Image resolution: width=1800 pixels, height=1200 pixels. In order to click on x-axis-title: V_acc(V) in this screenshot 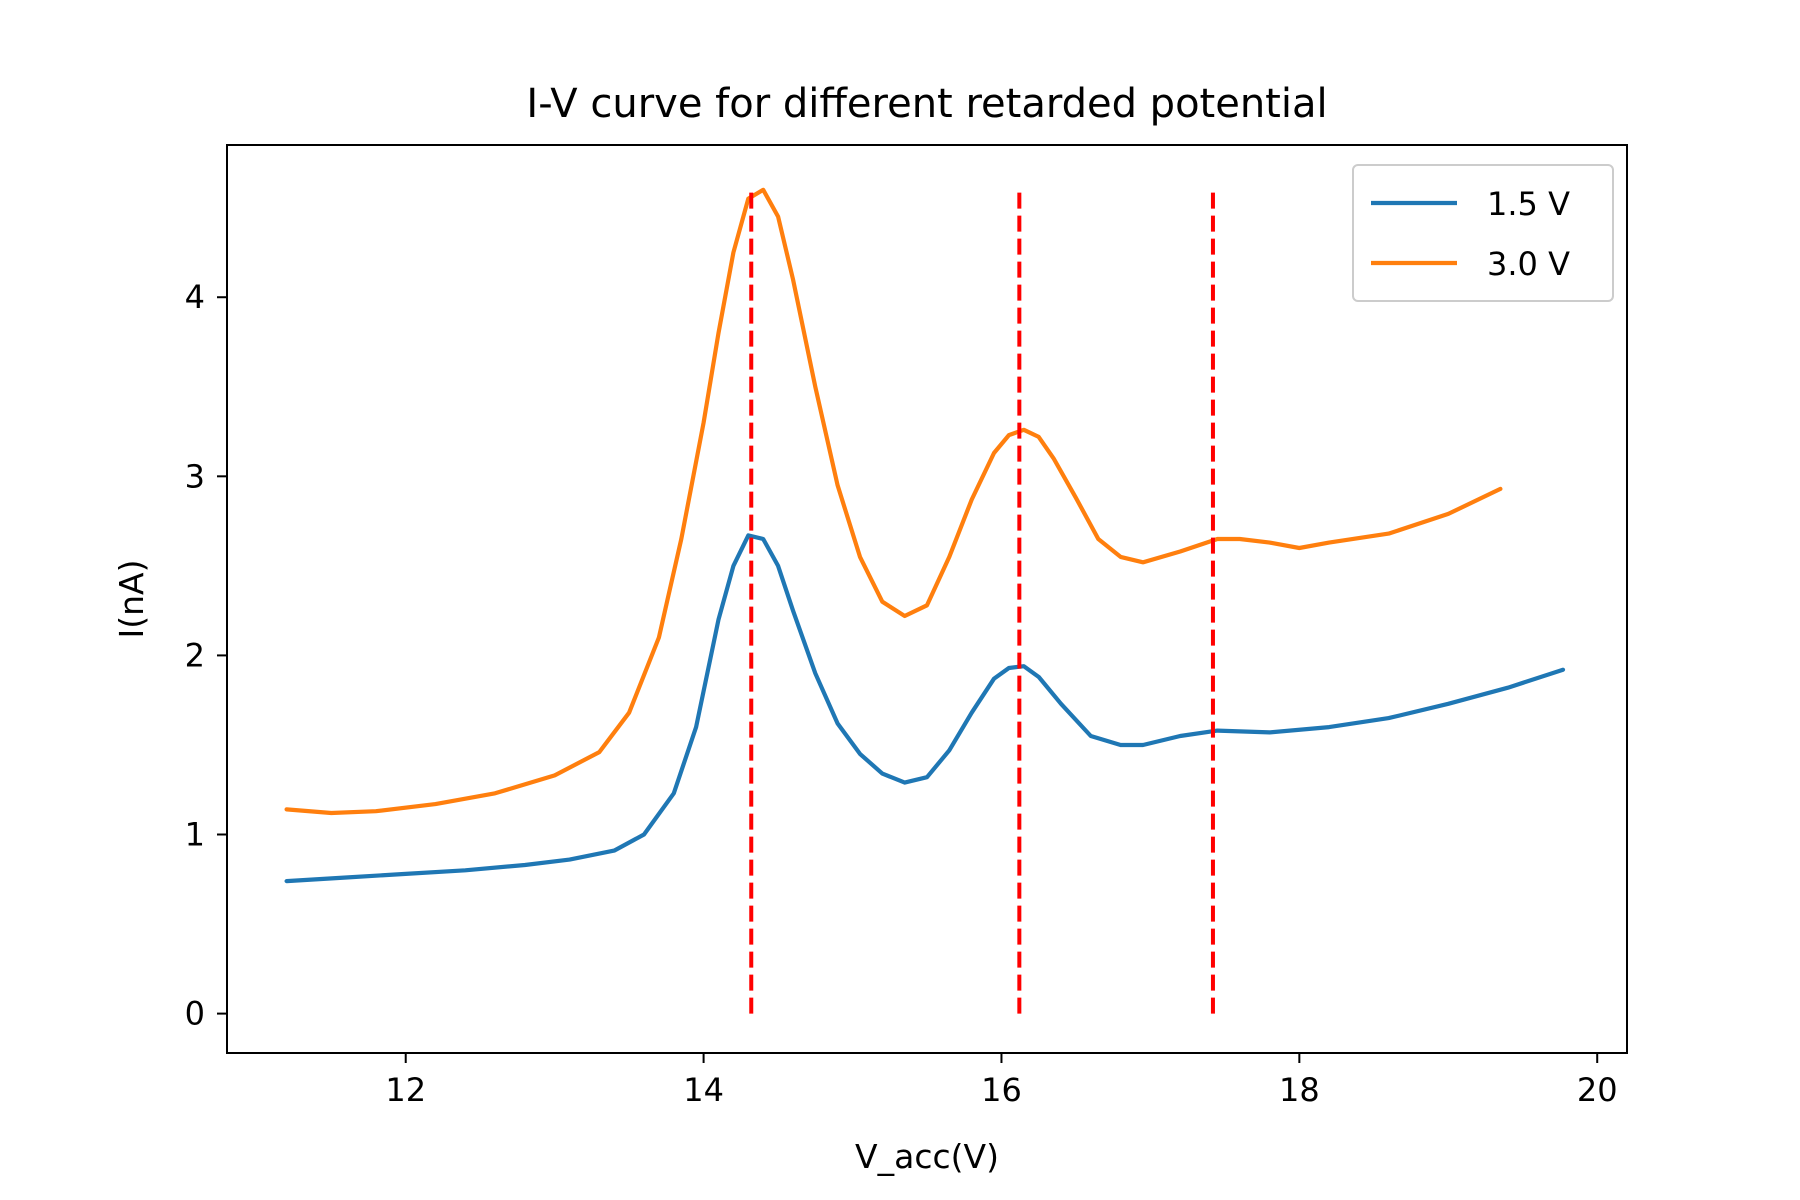, I will do `click(927, 1156)`.